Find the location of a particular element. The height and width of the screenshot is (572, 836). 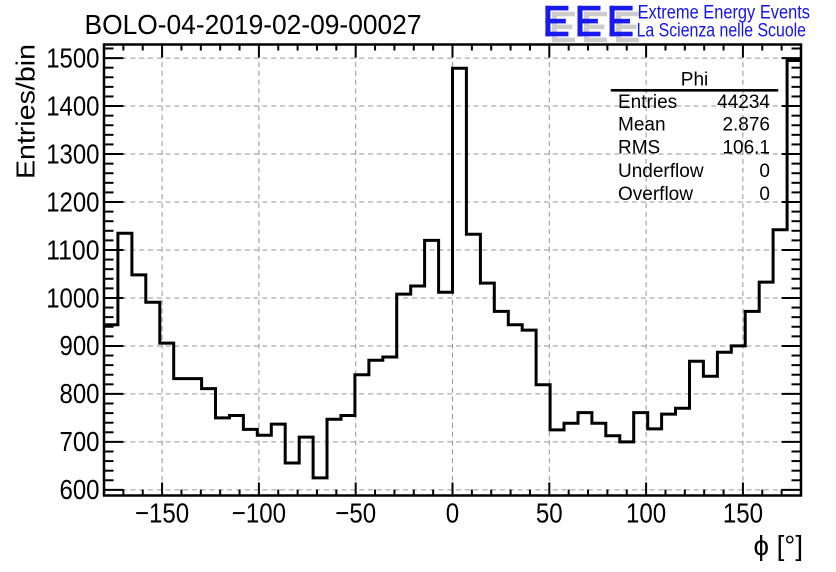

svg-text: 44234 is located at coordinates (743, 102).